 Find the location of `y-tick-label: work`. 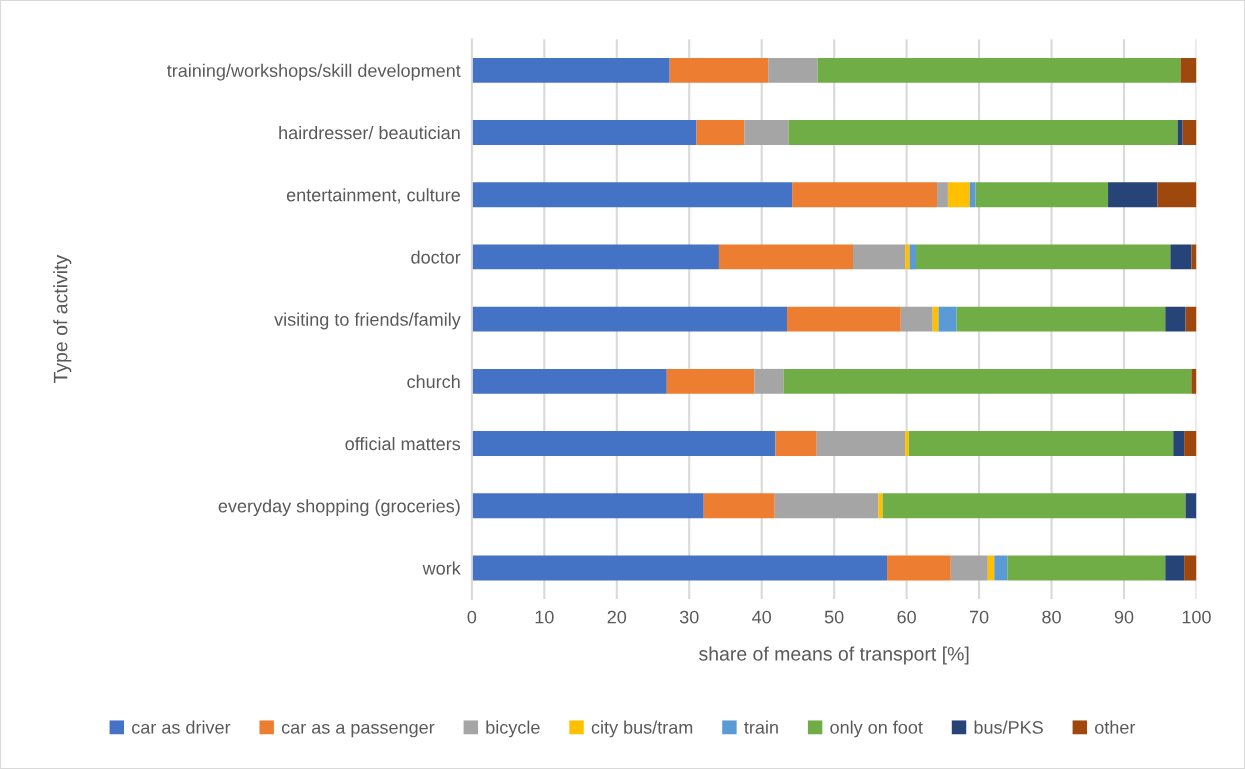

y-tick-label: work is located at coordinates (441, 568).